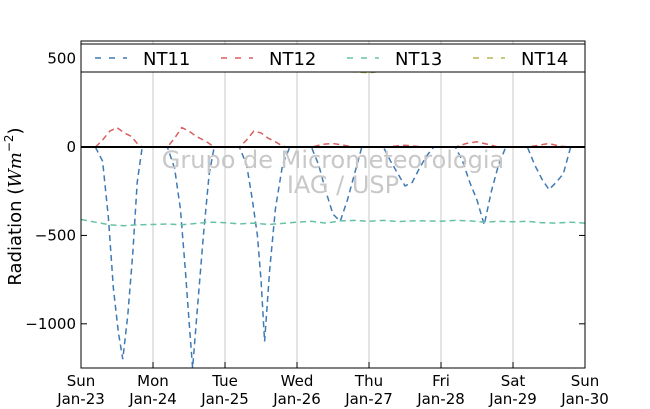  What do you see at coordinates (55, 235) in the screenshot?
I see `y-tick-label-2: −500` at bounding box center [55, 235].